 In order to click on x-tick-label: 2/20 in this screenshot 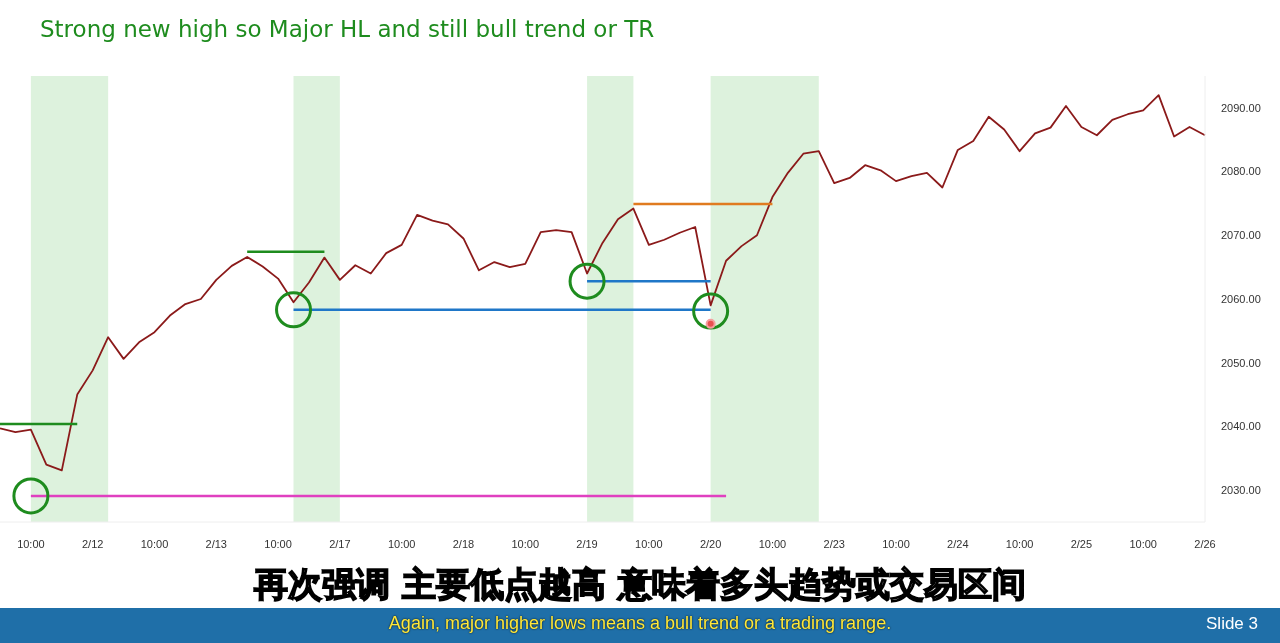, I will do `click(710, 543)`.